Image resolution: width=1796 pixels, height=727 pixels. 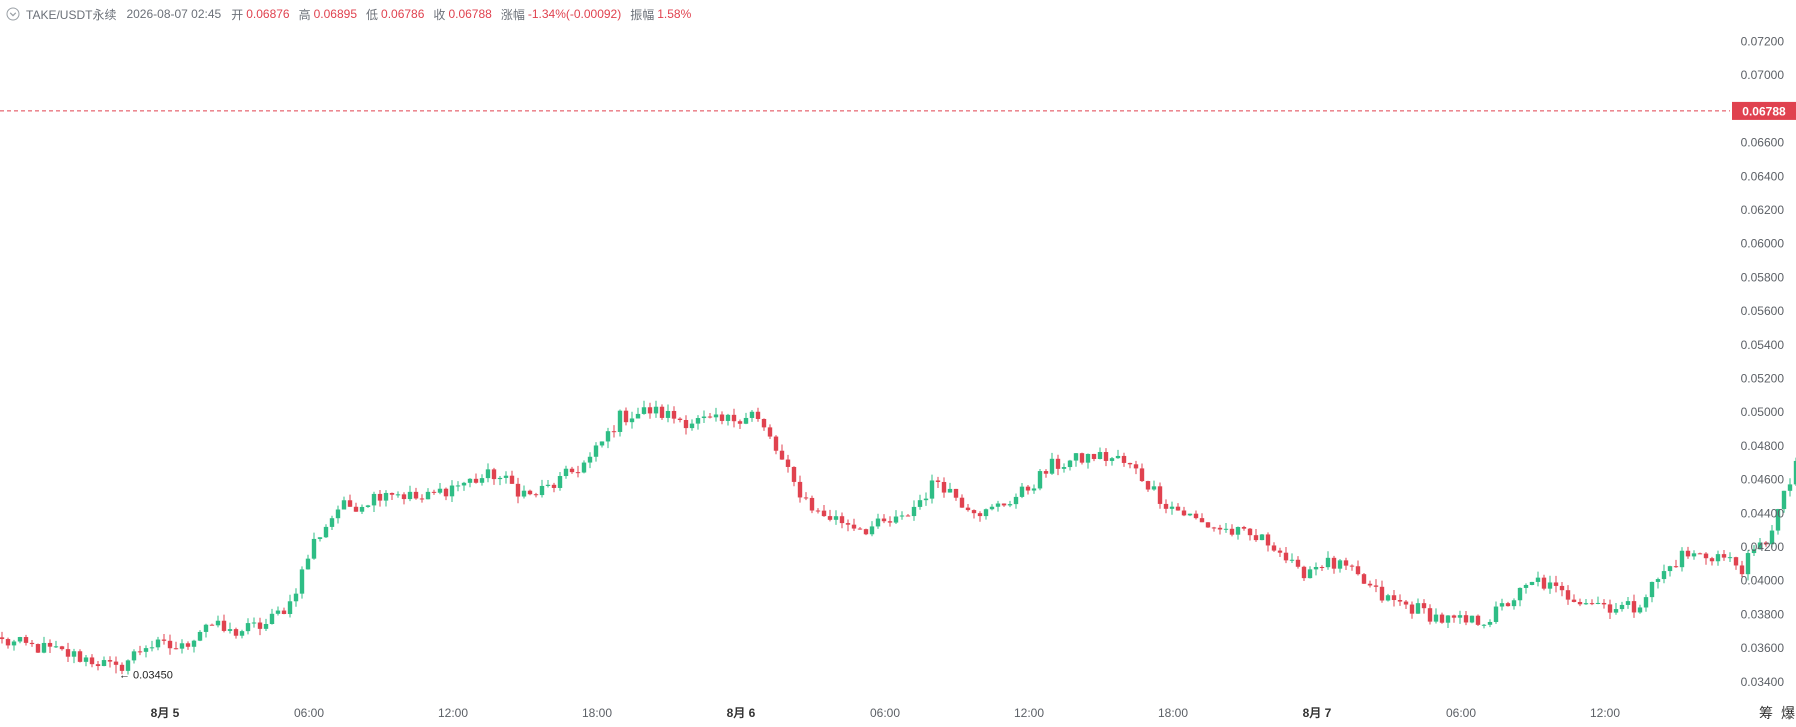 What do you see at coordinates (13, 14) in the screenshot?
I see `chevron-collapse-icon` at bounding box center [13, 14].